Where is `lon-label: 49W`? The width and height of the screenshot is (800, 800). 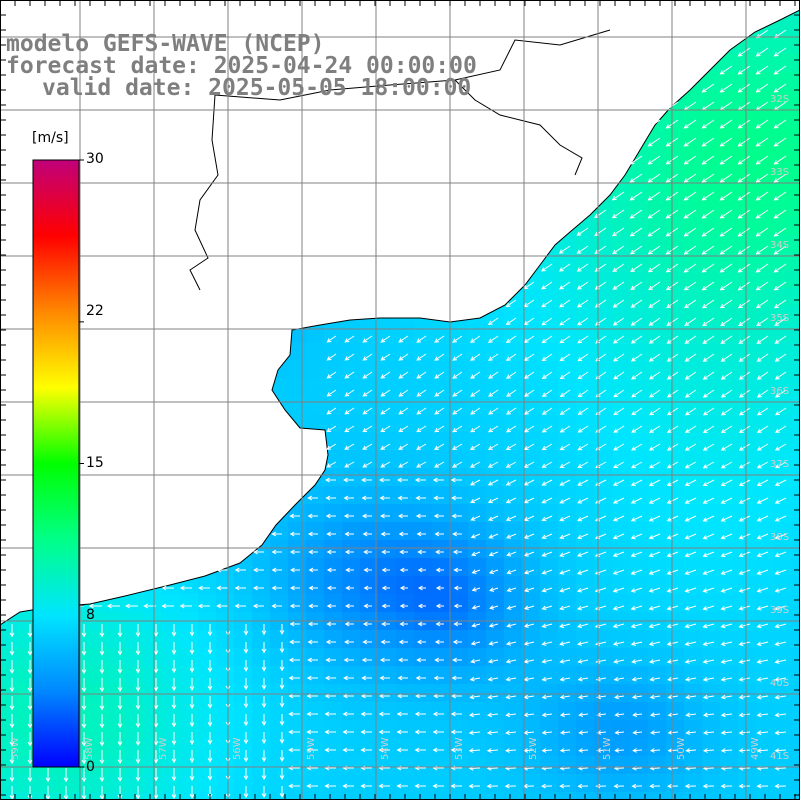 lon-label: 49W is located at coordinates (755, 748).